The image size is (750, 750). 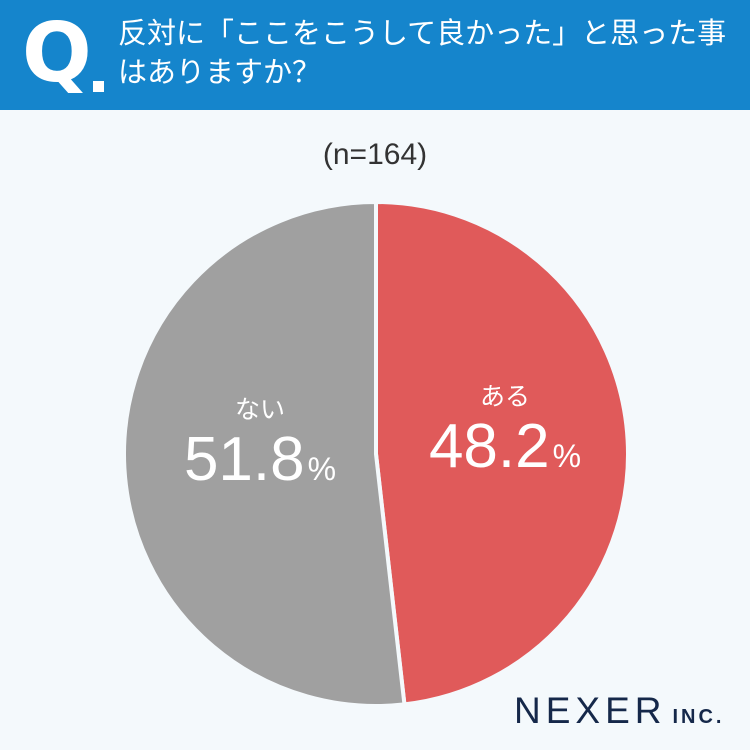 I want to click on slice-label-yes: ある 48.2%, so click(x=505, y=436).